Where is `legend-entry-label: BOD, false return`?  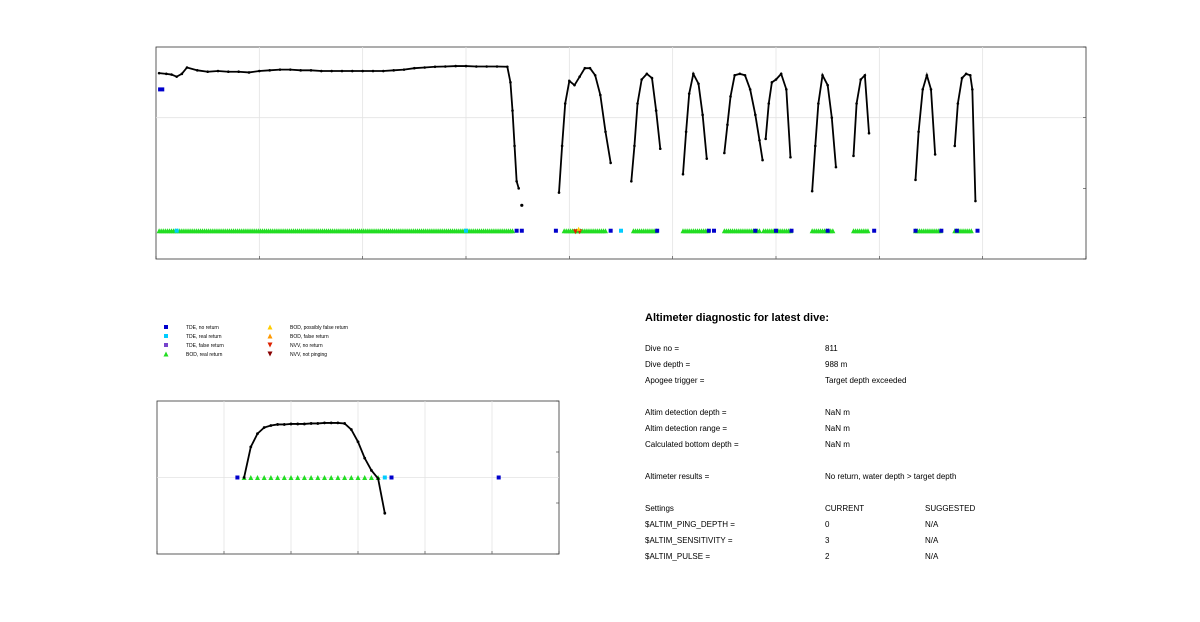 legend-entry-label: BOD, false return is located at coordinates (309, 337).